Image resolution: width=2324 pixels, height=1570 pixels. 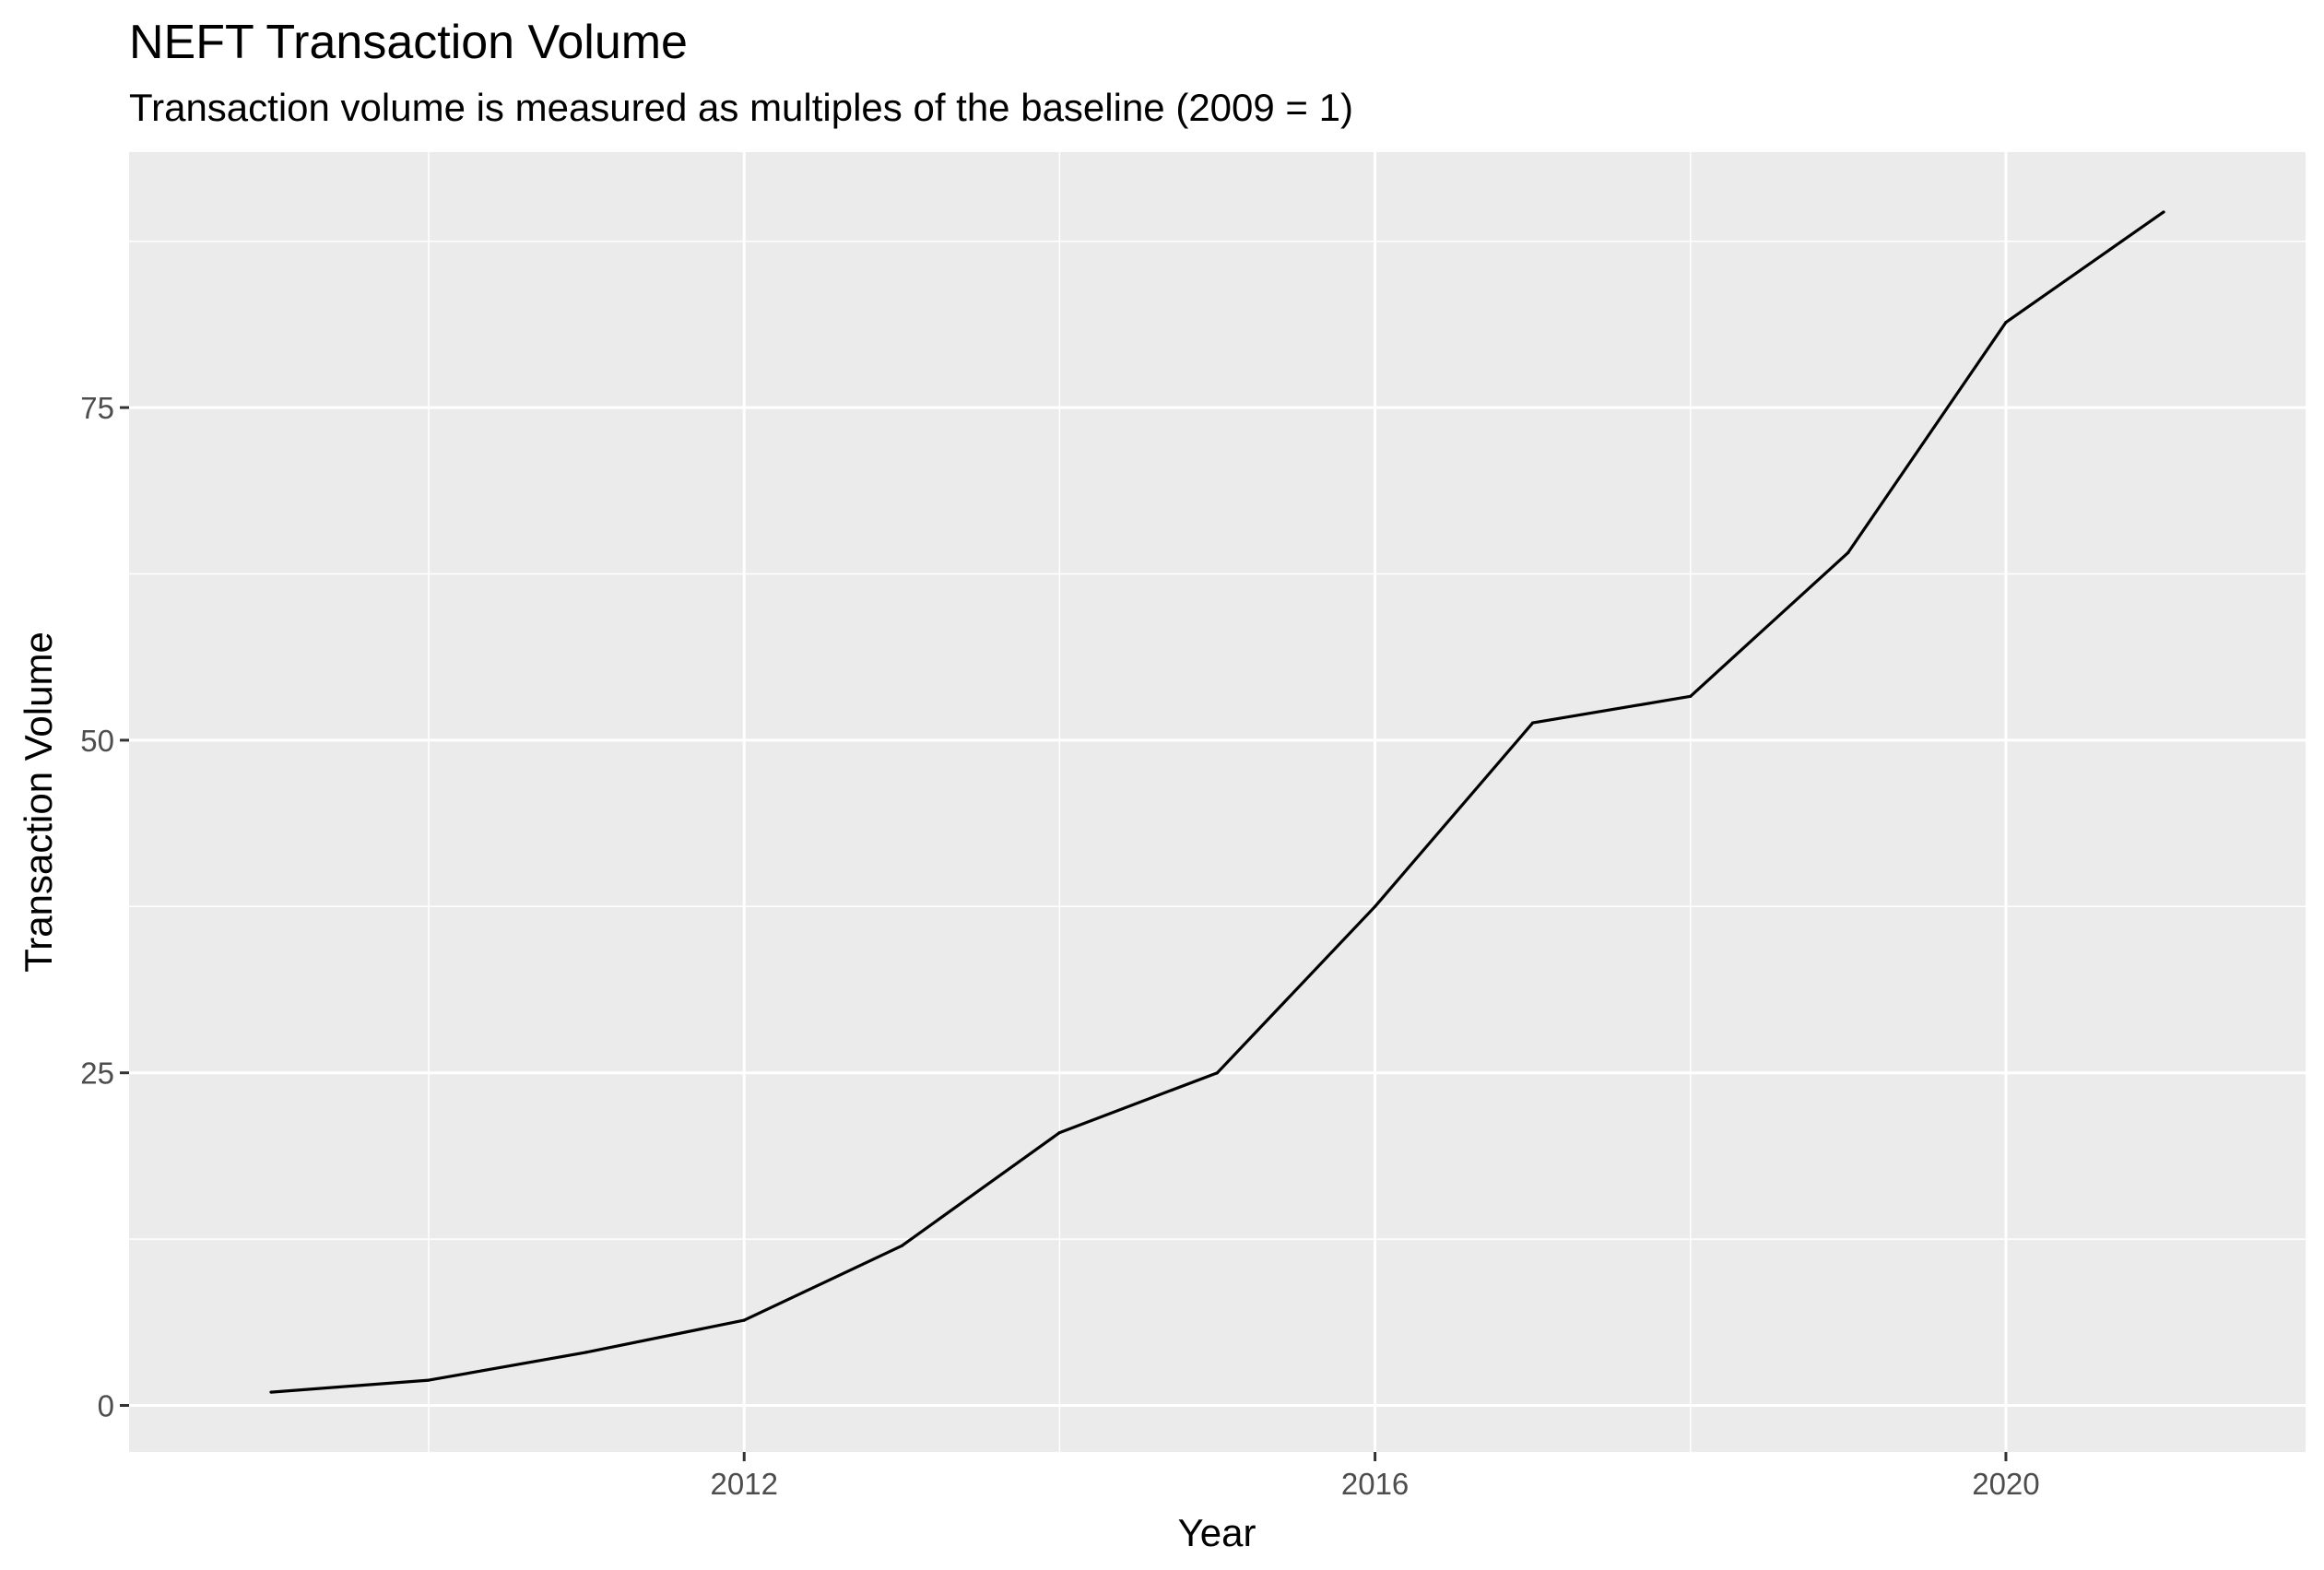 What do you see at coordinates (2006, 1484) in the screenshot?
I see `x-tick-label: 2020` at bounding box center [2006, 1484].